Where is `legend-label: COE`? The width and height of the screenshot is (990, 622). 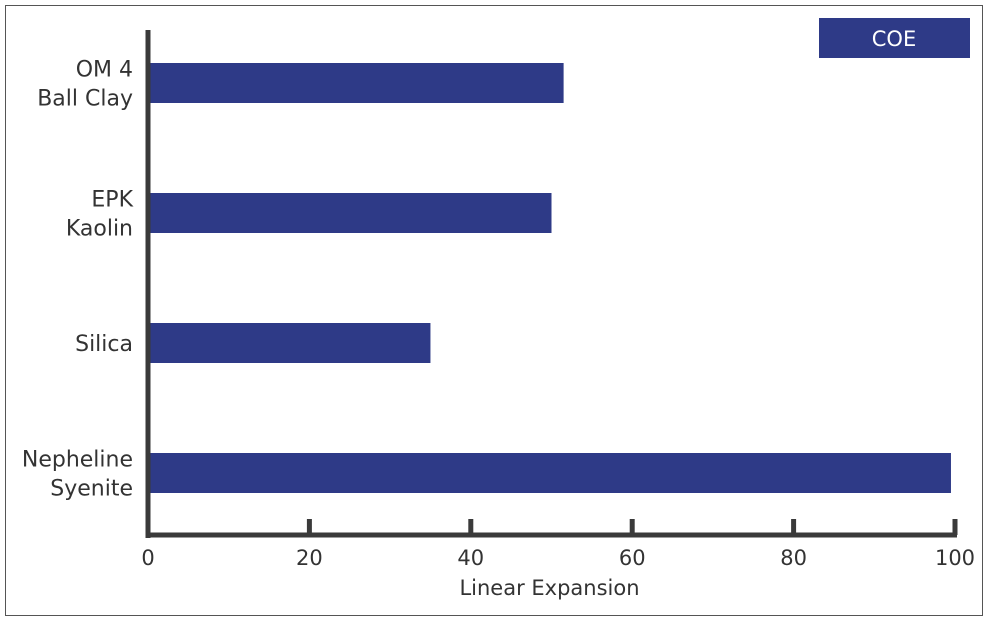 legend-label: COE is located at coordinates (894, 39).